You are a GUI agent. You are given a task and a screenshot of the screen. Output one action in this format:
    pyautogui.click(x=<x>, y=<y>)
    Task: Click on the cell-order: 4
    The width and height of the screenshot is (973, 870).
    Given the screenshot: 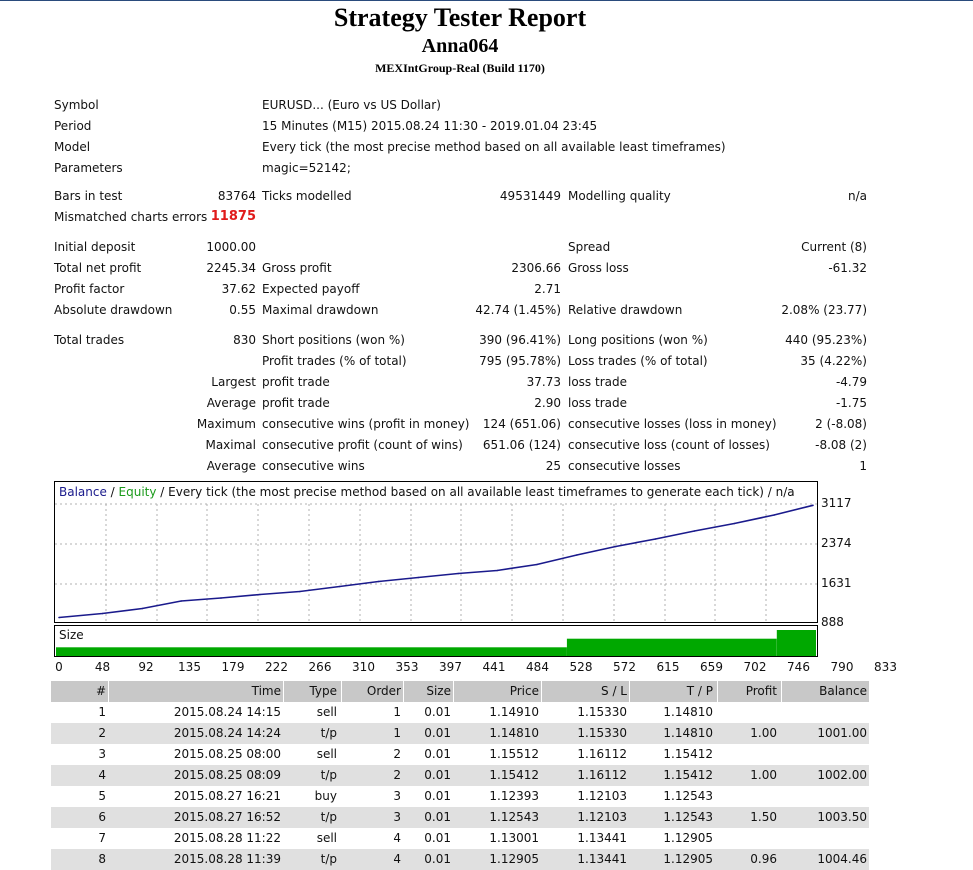 What is the action you would take?
    pyautogui.click(x=397, y=859)
    